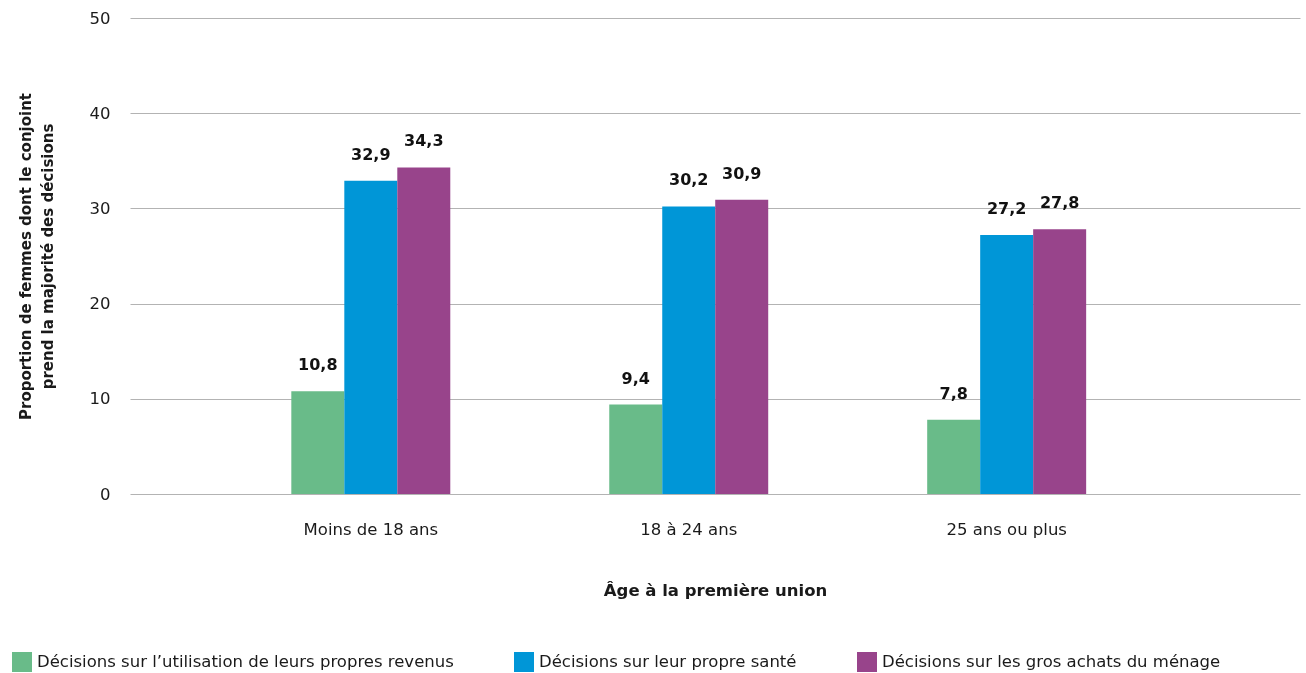 The image size is (1306, 673). I want to click on y-axis-title: Proportion de femmes dont le conjoint prend la majorité des décisions, so click(36, 256).